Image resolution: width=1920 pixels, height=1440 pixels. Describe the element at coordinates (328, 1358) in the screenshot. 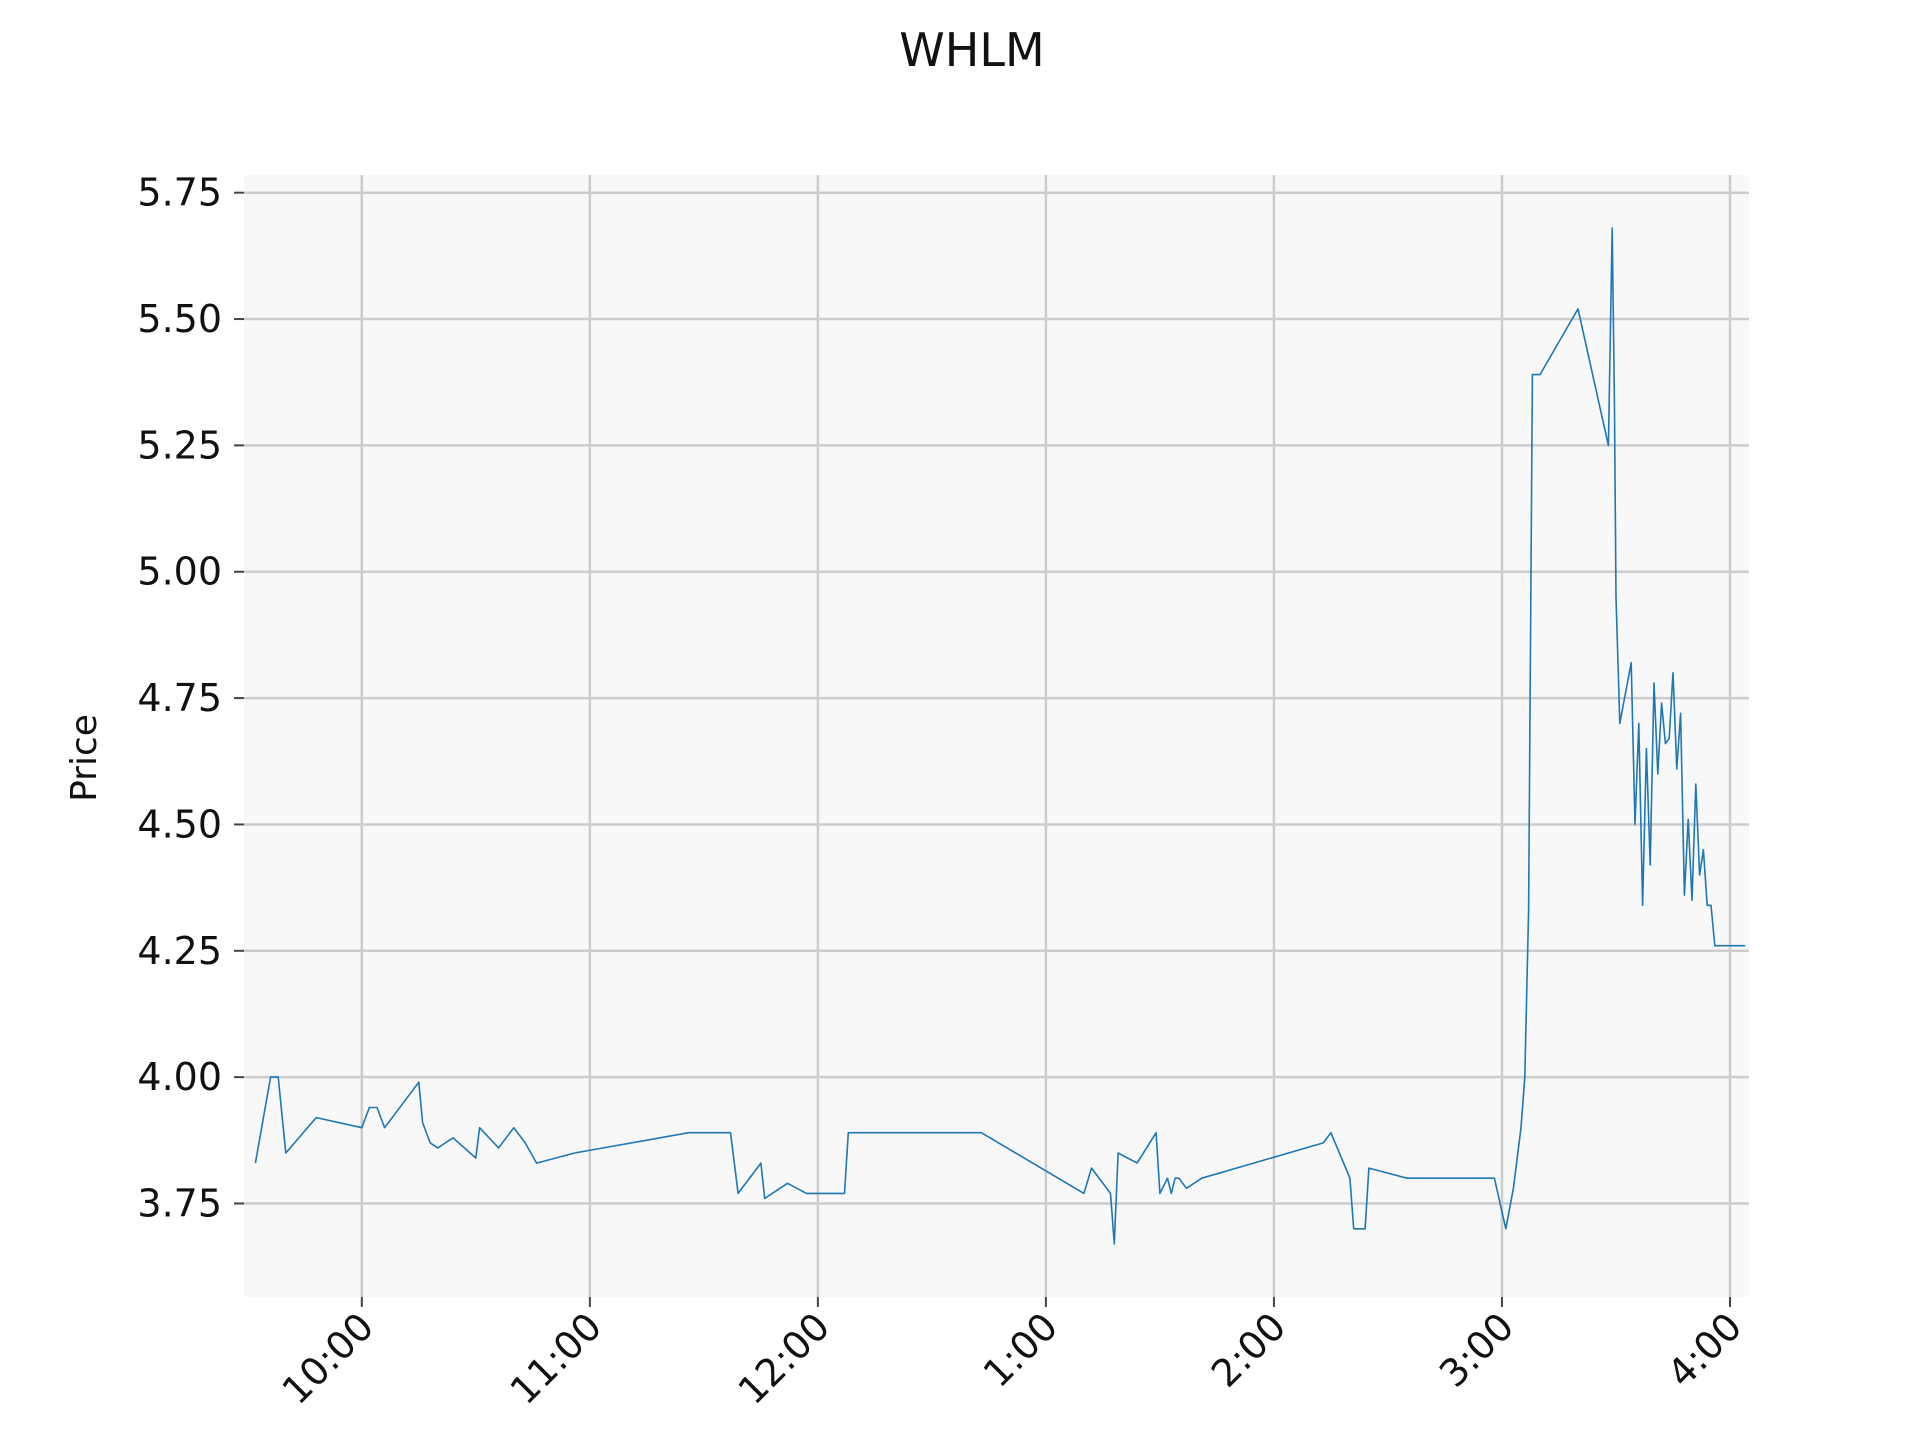

I see `x-tick-label: 10:00` at that location.